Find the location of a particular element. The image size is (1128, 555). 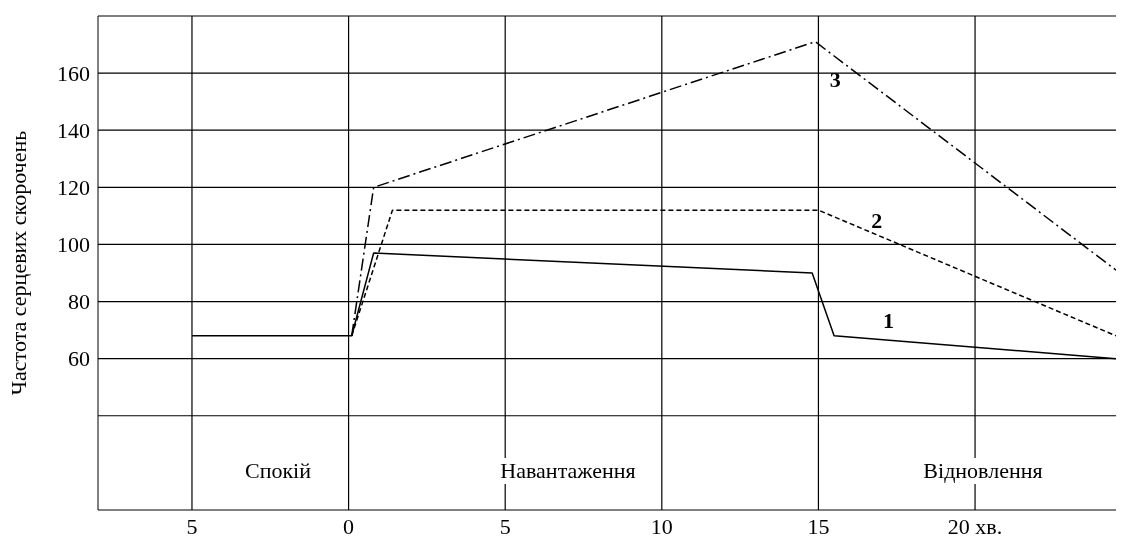

y-tick-label: 140 is located at coordinates (73, 131).